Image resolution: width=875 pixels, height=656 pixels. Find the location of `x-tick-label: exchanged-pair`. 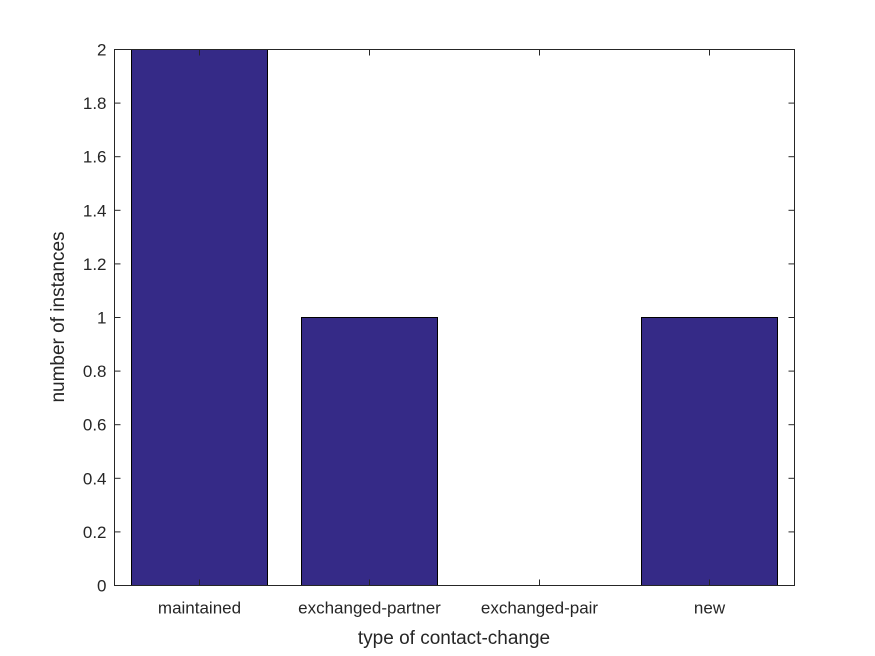

x-tick-label: exchanged-pair is located at coordinates (540, 608).